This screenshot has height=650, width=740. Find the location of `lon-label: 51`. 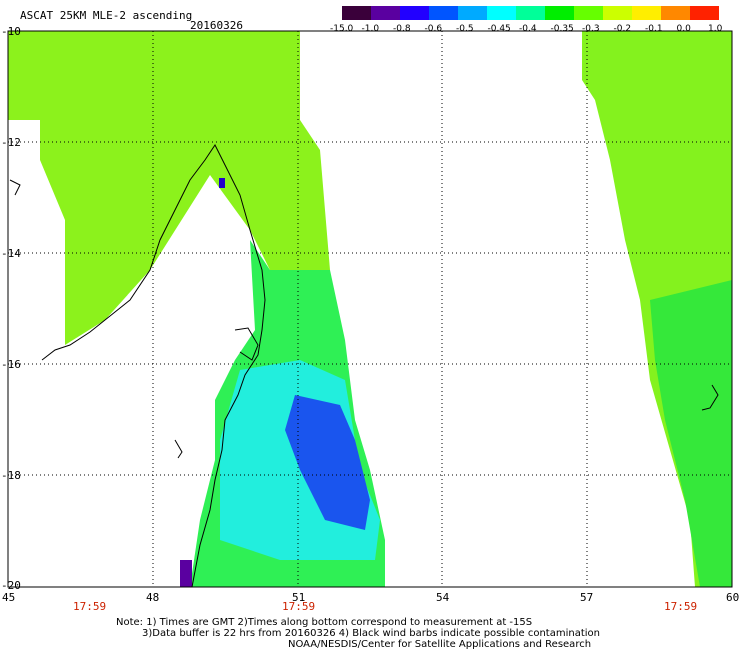

lon-label: 51 is located at coordinates (299, 597).